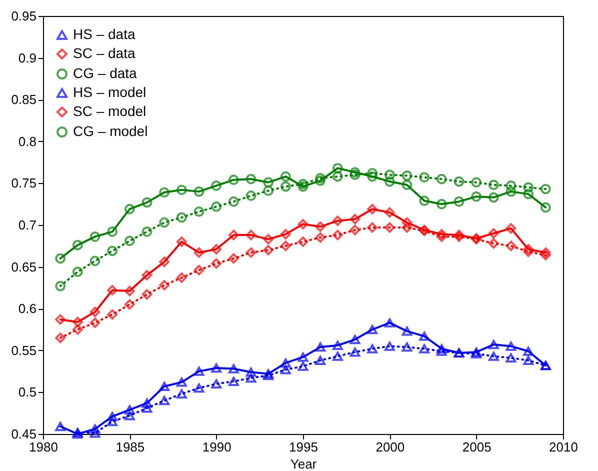  I want to click on legend-label: CG – data, so click(105, 73).